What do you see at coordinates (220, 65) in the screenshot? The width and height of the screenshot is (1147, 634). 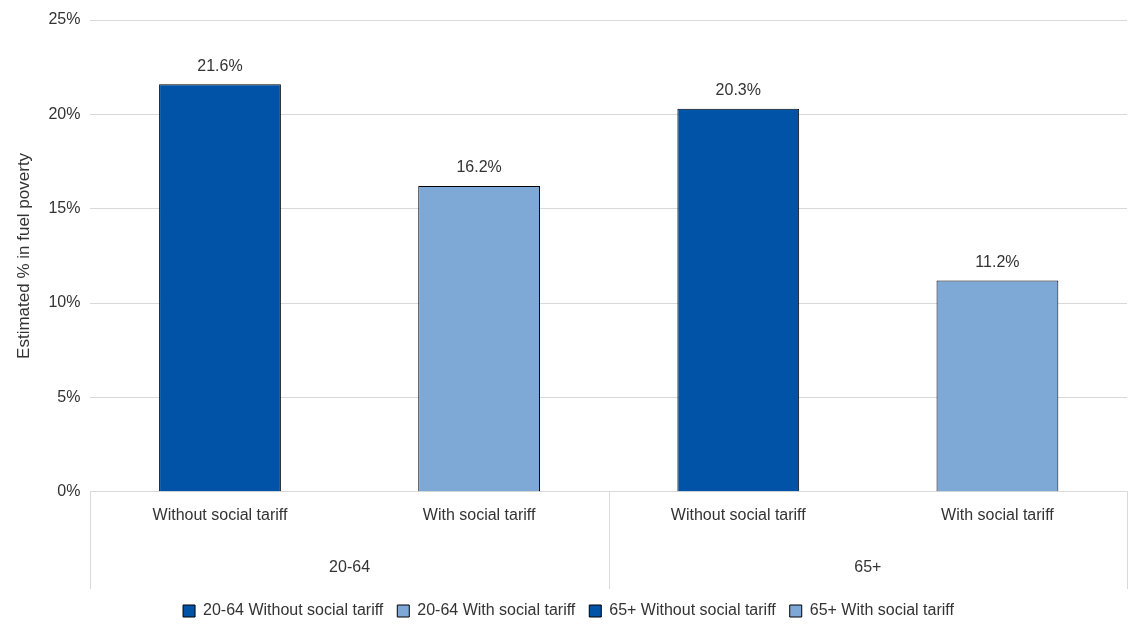 I see `data-label: 21.6%` at bounding box center [220, 65].